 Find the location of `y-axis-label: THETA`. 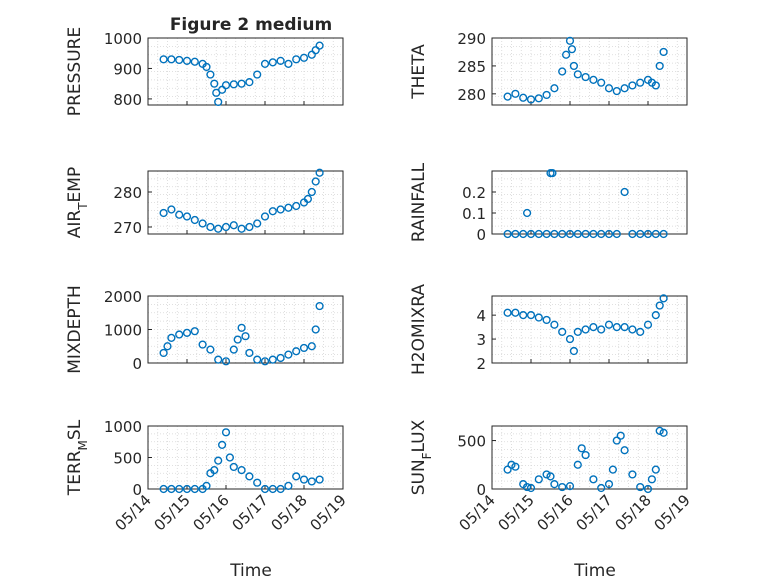

y-axis-label: THETA is located at coordinates (419, 72).